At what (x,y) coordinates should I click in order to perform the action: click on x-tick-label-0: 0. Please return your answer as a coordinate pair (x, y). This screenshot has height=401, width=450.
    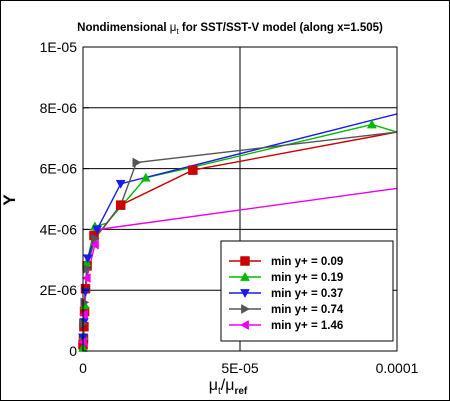
    Looking at the image, I should click on (83, 368).